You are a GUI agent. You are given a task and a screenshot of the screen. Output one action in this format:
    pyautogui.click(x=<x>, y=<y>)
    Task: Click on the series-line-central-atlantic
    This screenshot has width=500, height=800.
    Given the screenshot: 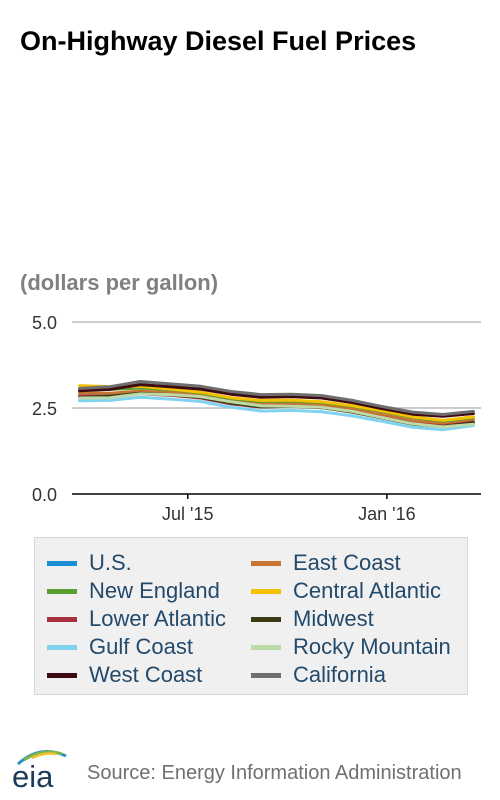 What is the action you would take?
    pyautogui.click(x=276, y=403)
    